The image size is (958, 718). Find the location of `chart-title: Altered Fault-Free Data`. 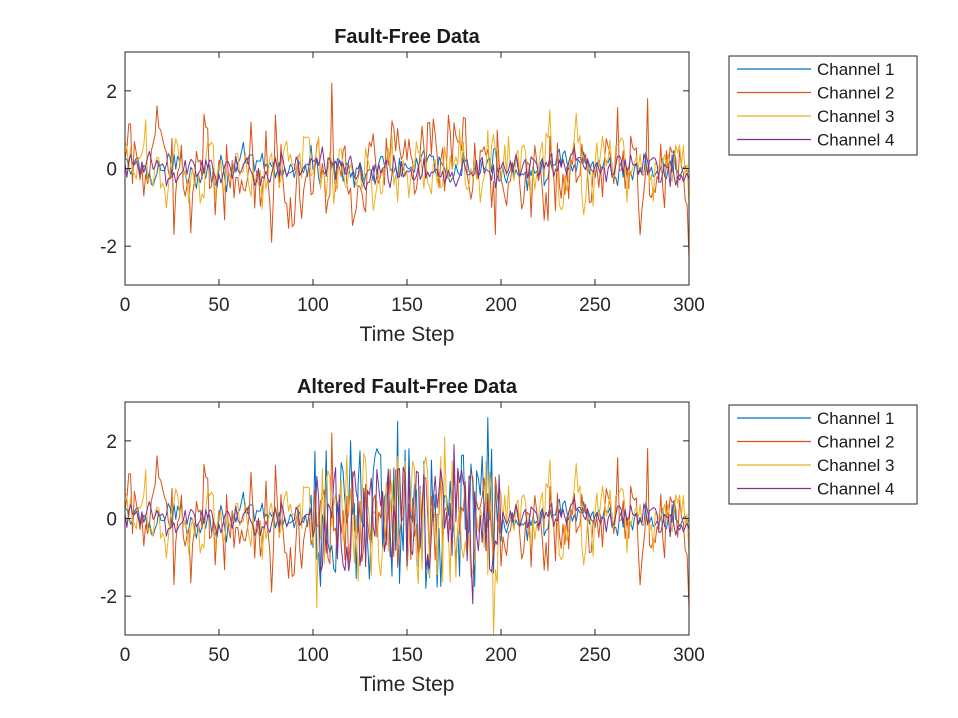

chart-title: Altered Fault-Free Data is located at coordinates (407, 387).